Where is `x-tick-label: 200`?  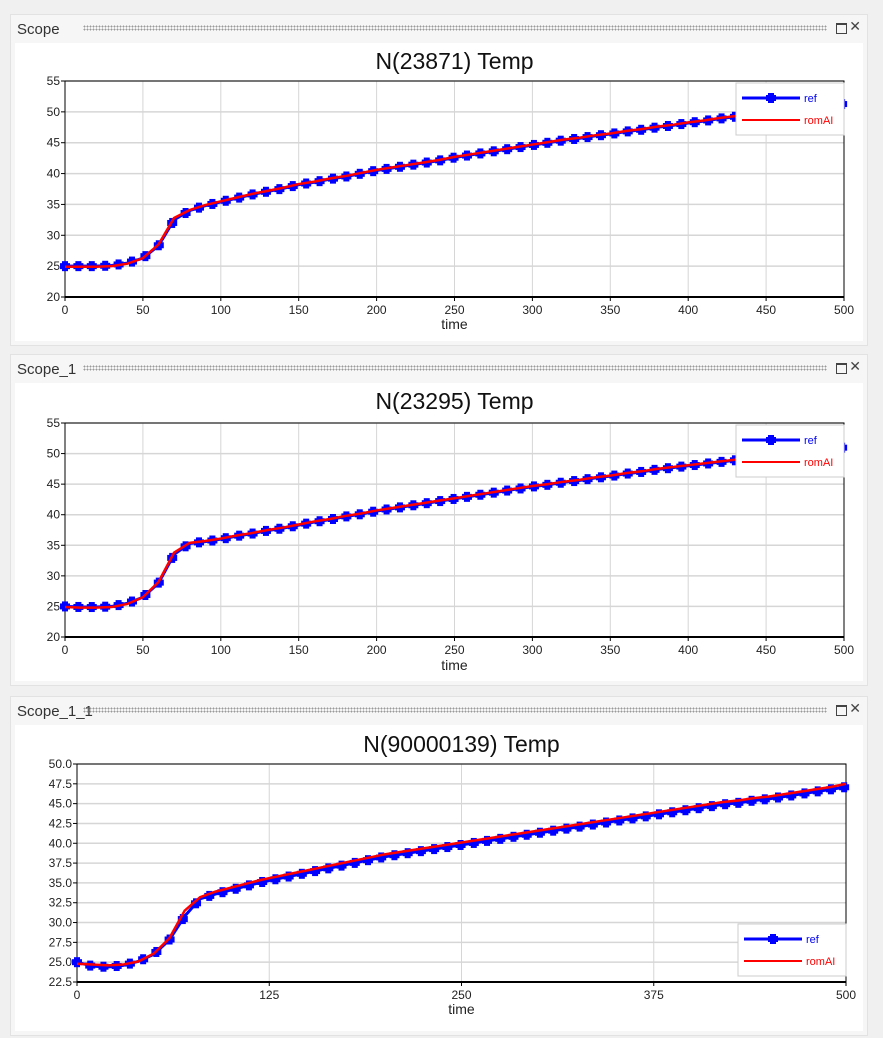 x-tick-label: 200 is located at coordinates (377, 310).